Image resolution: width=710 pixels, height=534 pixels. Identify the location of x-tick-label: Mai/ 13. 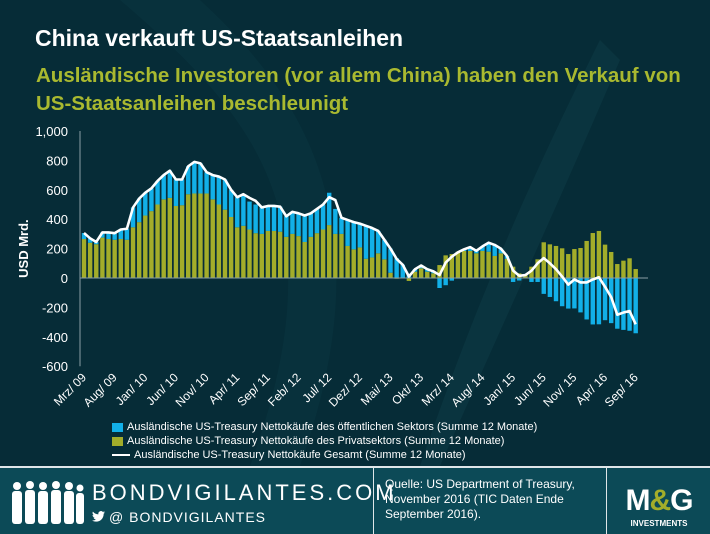
(377, 389).